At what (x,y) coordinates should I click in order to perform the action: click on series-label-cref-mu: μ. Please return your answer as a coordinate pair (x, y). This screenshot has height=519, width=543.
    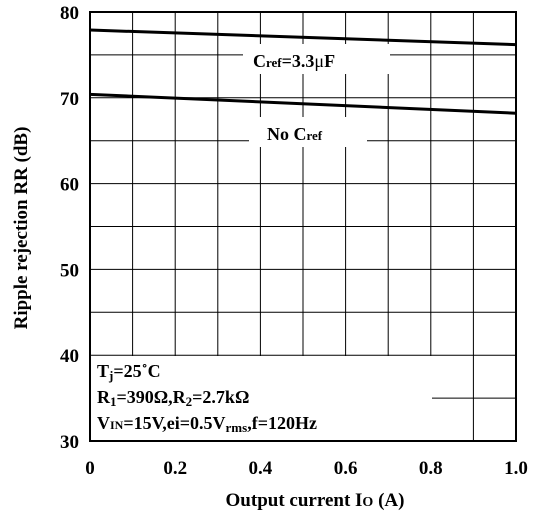
    Looking at the image, I should click on (319, 61).